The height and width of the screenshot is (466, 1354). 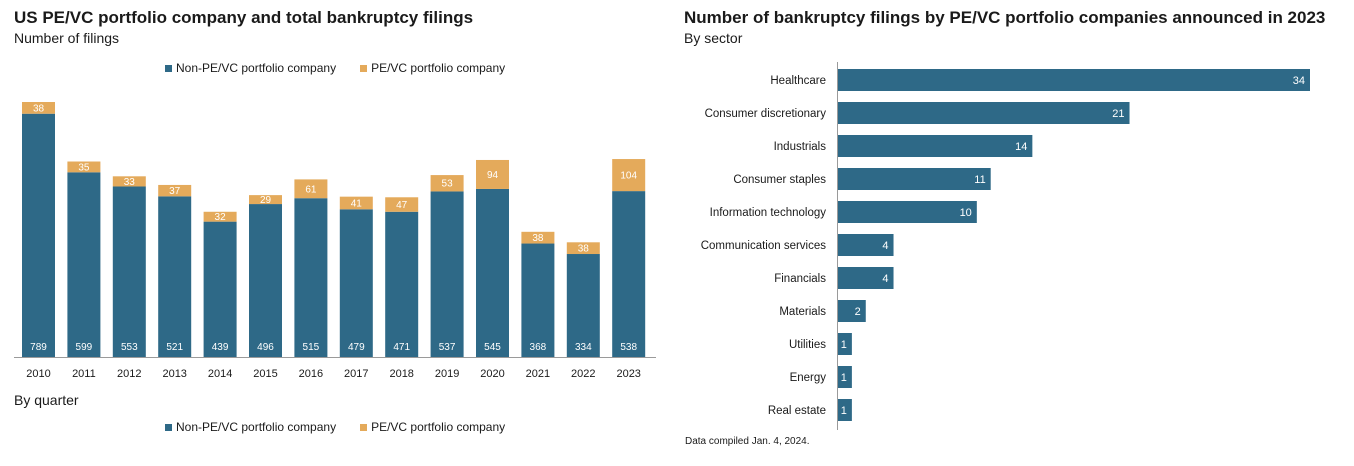 I want to click on data-label-pe-2020: 94, so click(x=493, y=175).